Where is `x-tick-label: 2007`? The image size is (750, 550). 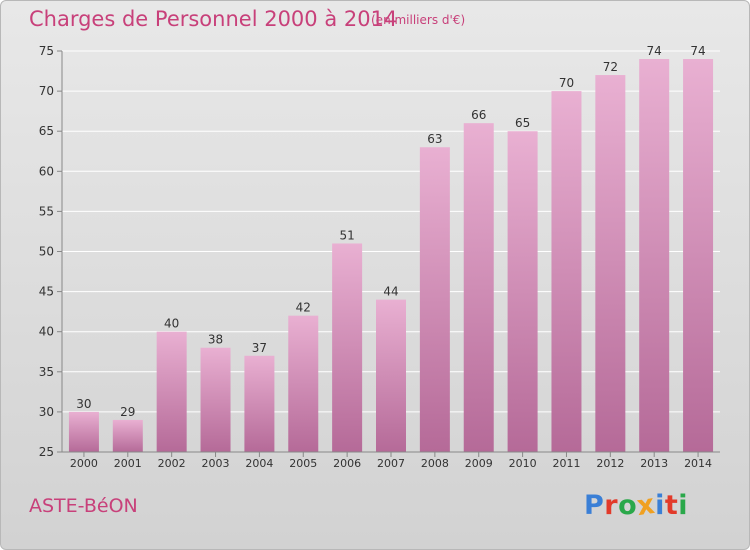 x-tick-label: 2007 is located at coordinates (391, 463).